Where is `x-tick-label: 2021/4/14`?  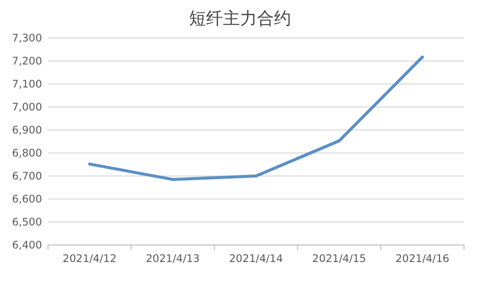 x-tick-label: 2021/4/14 is located at coordinates (256, 259).